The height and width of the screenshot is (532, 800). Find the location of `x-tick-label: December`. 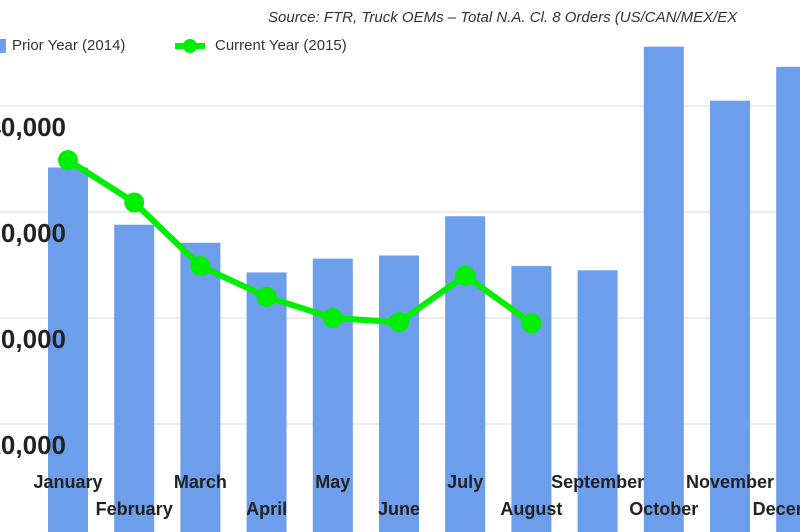

x-tick-label: December is located at coordinates (776, 509).